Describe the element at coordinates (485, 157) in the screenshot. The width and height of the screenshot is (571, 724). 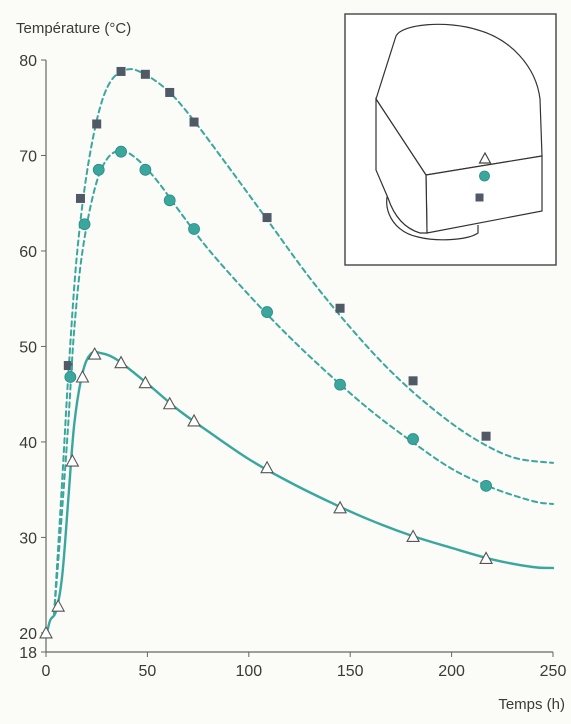
I see `inset-triangle-marker` at that location.